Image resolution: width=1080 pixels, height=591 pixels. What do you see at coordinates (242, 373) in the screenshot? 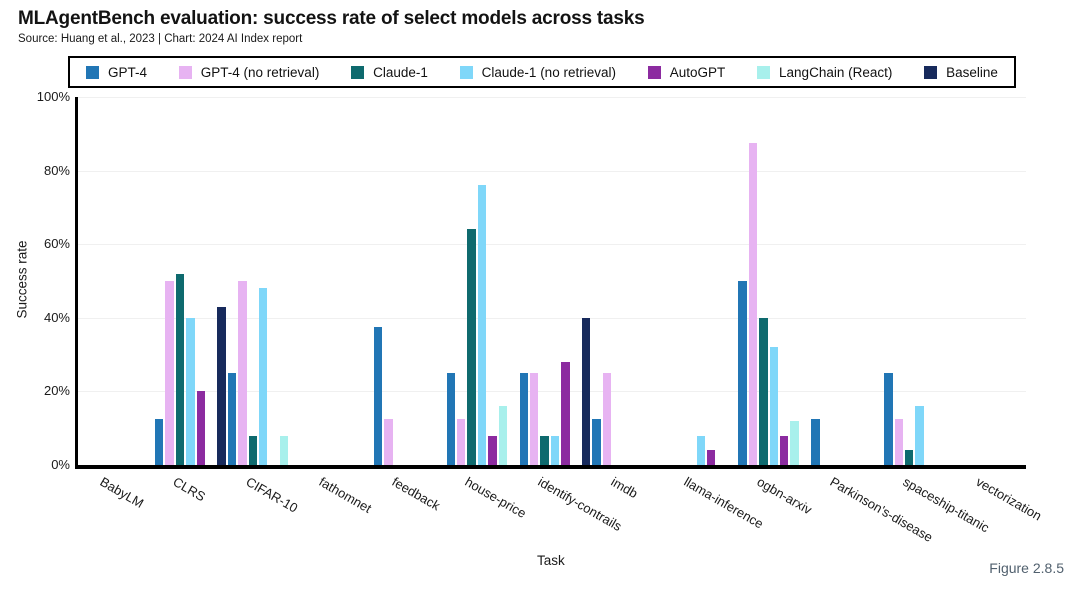
I see `bar-gpt-4-no-retrieval--cifar-10` at bounding box center [242, 373].